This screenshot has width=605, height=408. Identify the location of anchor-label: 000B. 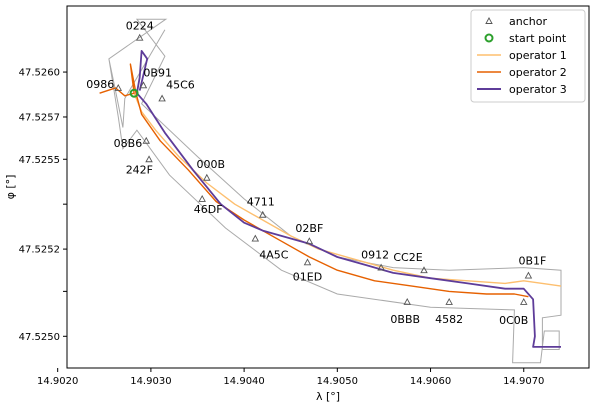
(211, 164).